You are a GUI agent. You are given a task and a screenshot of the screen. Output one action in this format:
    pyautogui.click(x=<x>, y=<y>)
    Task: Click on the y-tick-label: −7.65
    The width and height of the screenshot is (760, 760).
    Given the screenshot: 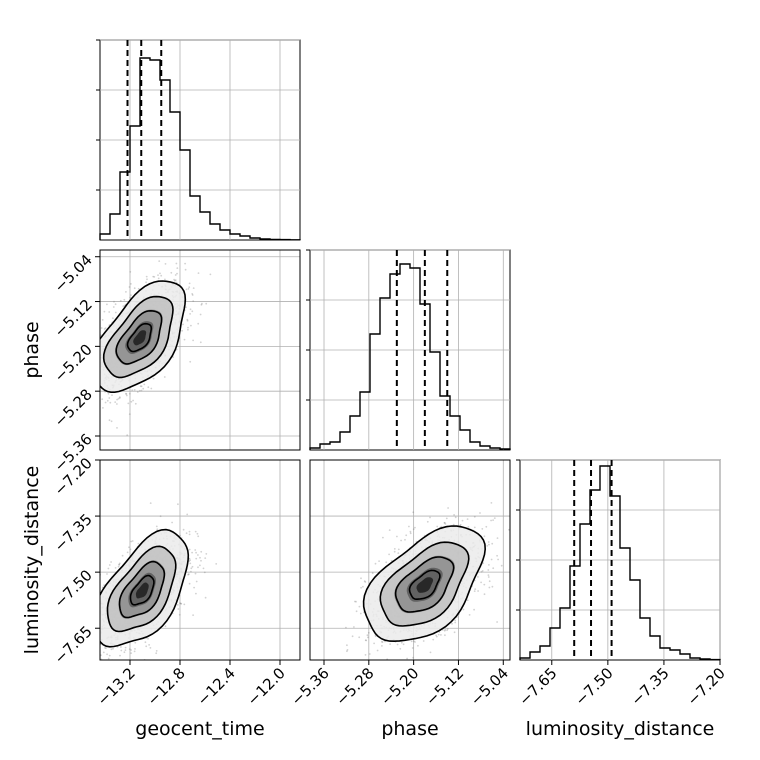 What is the action you would take?
    pyautogui.click(x=73, y=644)
    